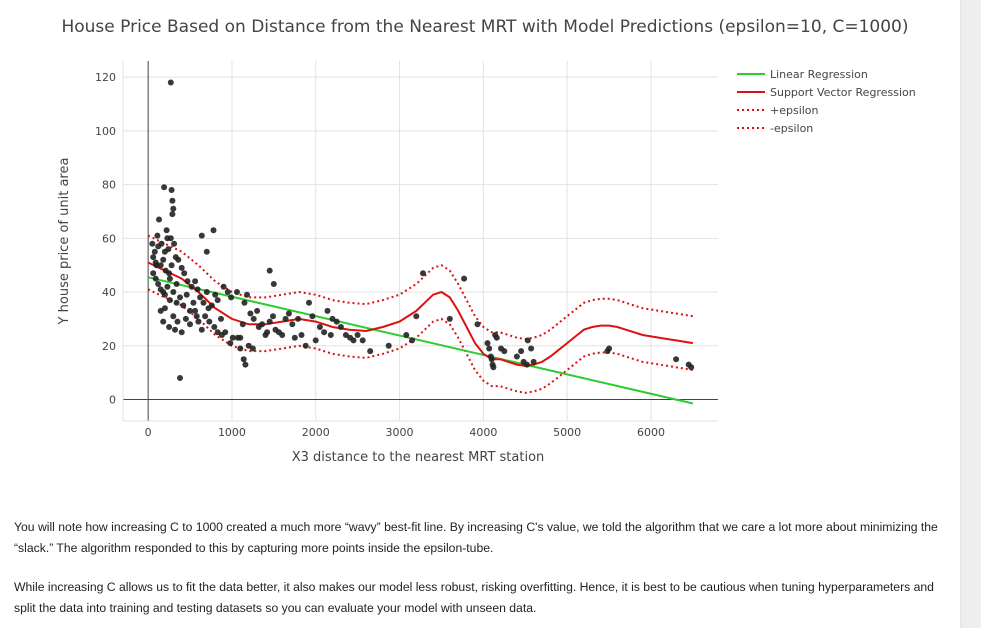 This screenshot has width=981, height=637. Describe the element at coordinates (819, 74) in the screenshot. I see `legend-label: Linear Regression` at that location.